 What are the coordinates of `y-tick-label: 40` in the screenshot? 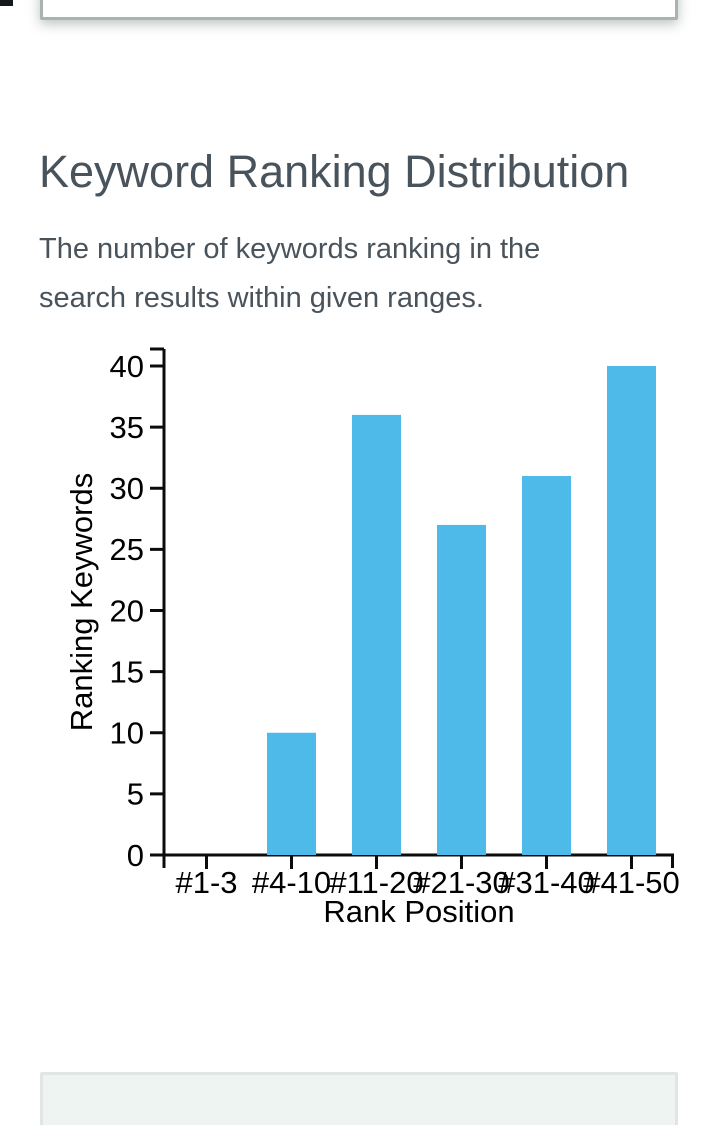 It's located at (127, 366).